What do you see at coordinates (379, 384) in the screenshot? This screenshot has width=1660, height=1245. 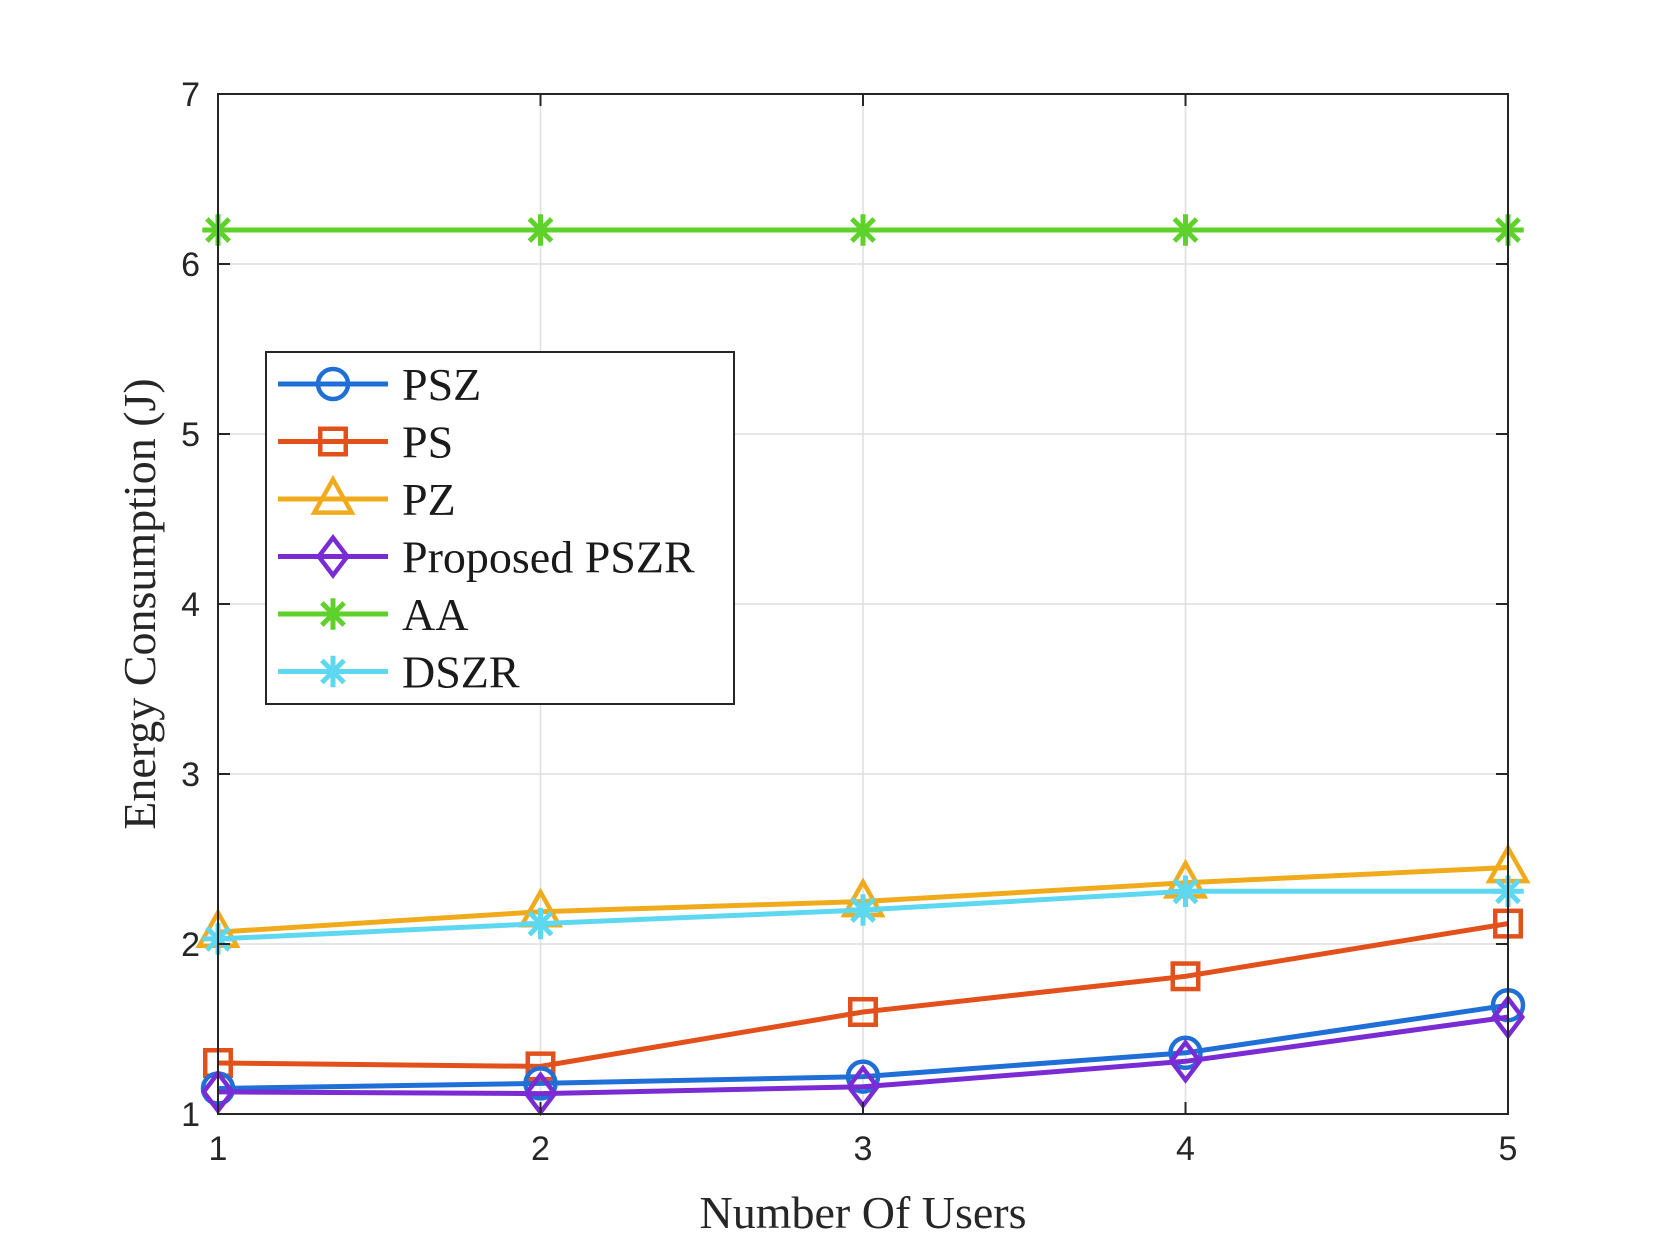 I see `legend-item: PSZ` at bounding box center [379, 384].